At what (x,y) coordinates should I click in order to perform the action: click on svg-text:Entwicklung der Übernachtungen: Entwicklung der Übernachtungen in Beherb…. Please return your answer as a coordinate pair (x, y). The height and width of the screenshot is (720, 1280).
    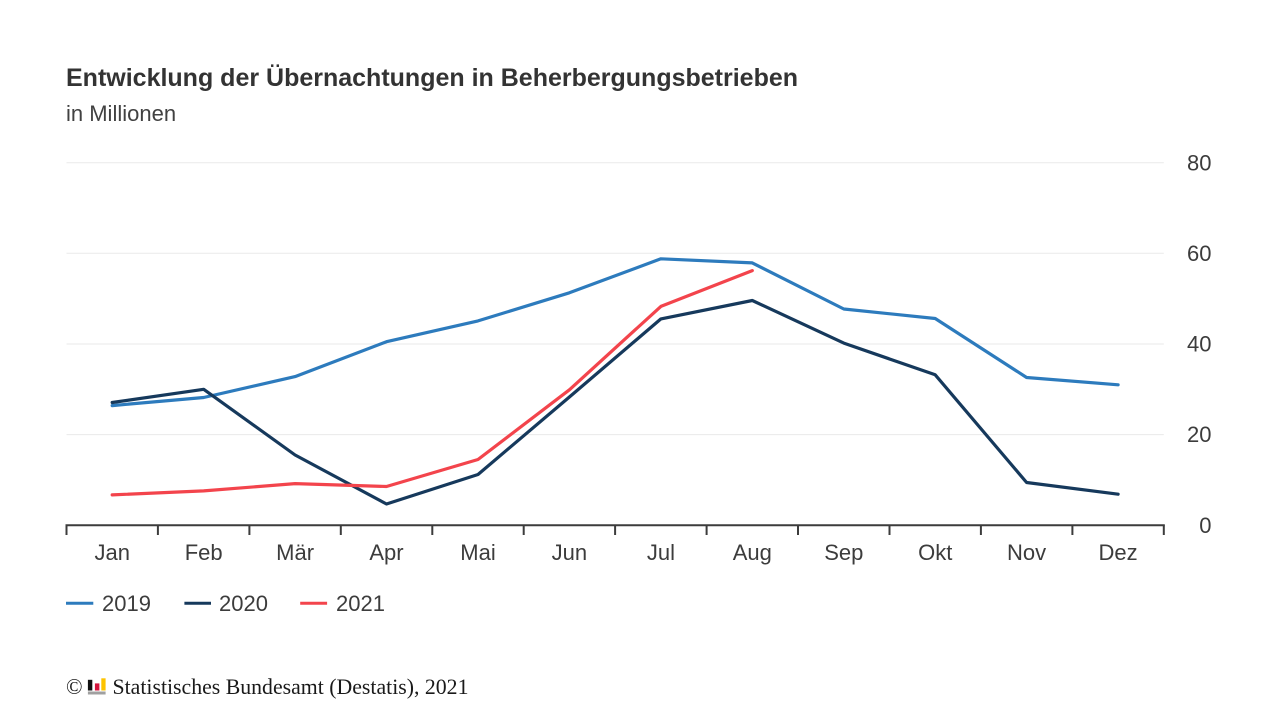
    Looking at the image, I should click on (432, 77).